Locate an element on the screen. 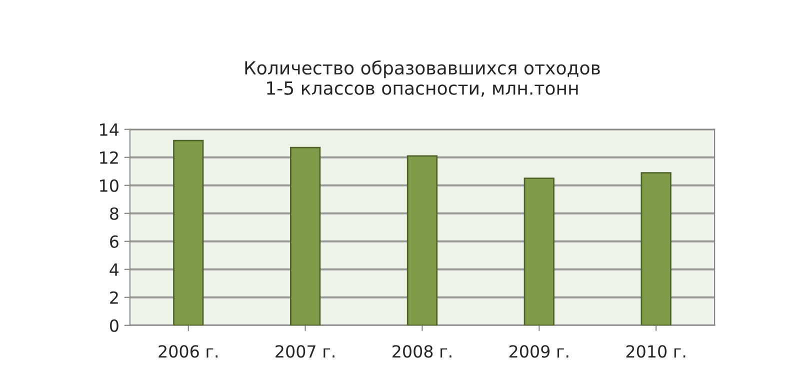 The height and width of the screenshot is (392, 812). x-tick-label: 2009 г. is located at coordinates (539, 351).